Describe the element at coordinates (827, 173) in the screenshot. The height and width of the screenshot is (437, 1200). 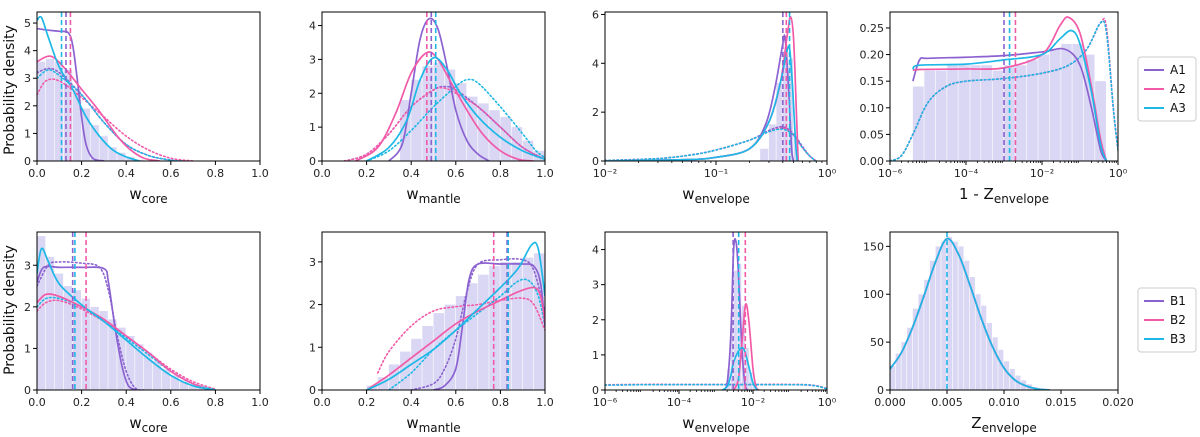
I see `x-tick-label: 10⁰` at that location.